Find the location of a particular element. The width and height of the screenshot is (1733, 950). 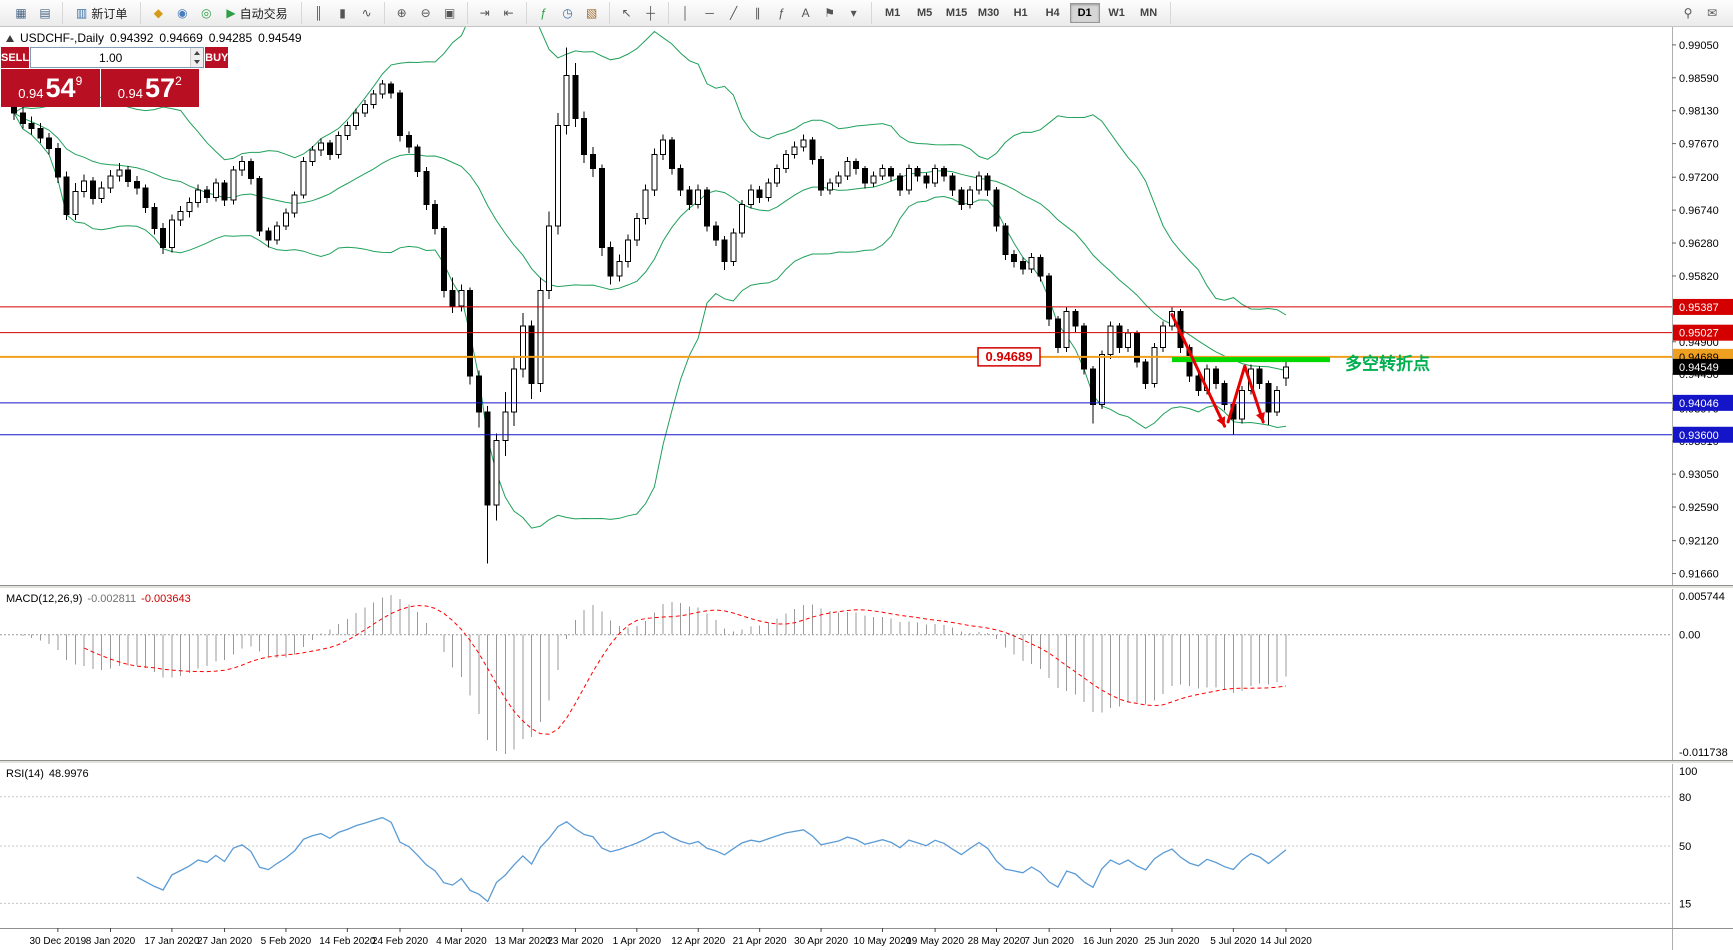

timeframe-m1-button: M1 is located at coordinates (892, 13).